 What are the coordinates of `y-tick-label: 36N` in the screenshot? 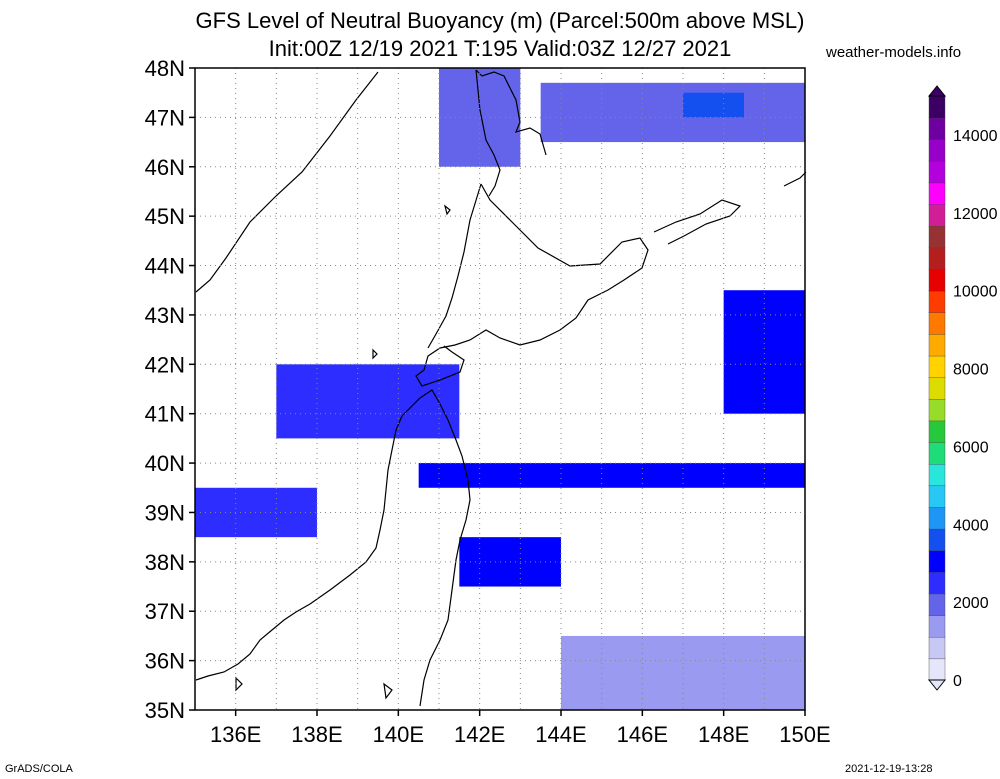 It's located at (165, 661).